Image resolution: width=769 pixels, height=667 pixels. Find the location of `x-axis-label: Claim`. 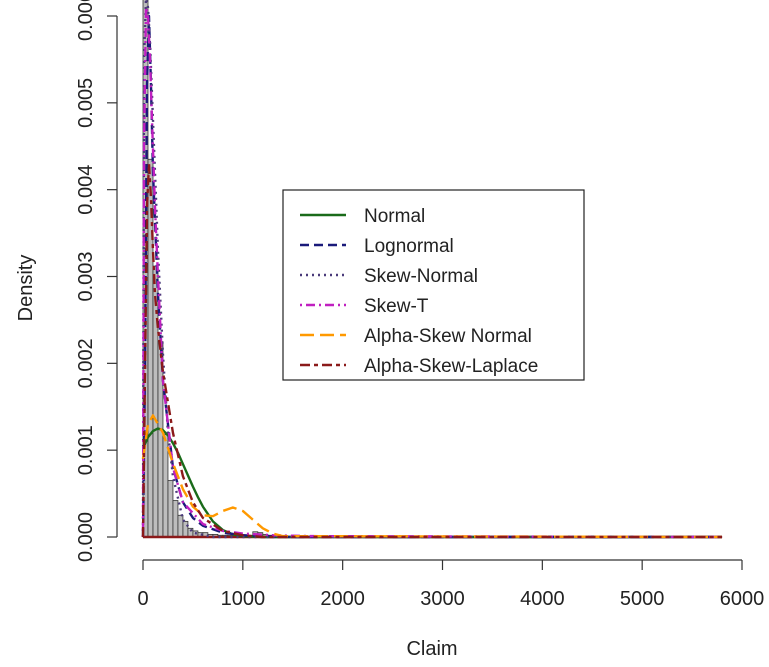

x-axis-label: Claim is located at coordinates (431, 649).